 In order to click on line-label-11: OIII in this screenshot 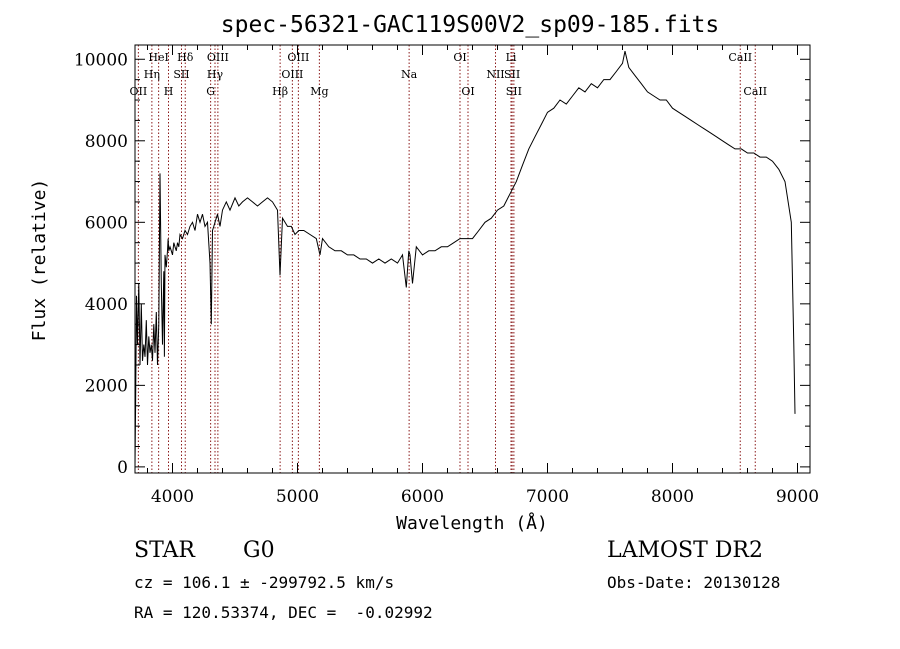, I will do `click(292, 74)`.